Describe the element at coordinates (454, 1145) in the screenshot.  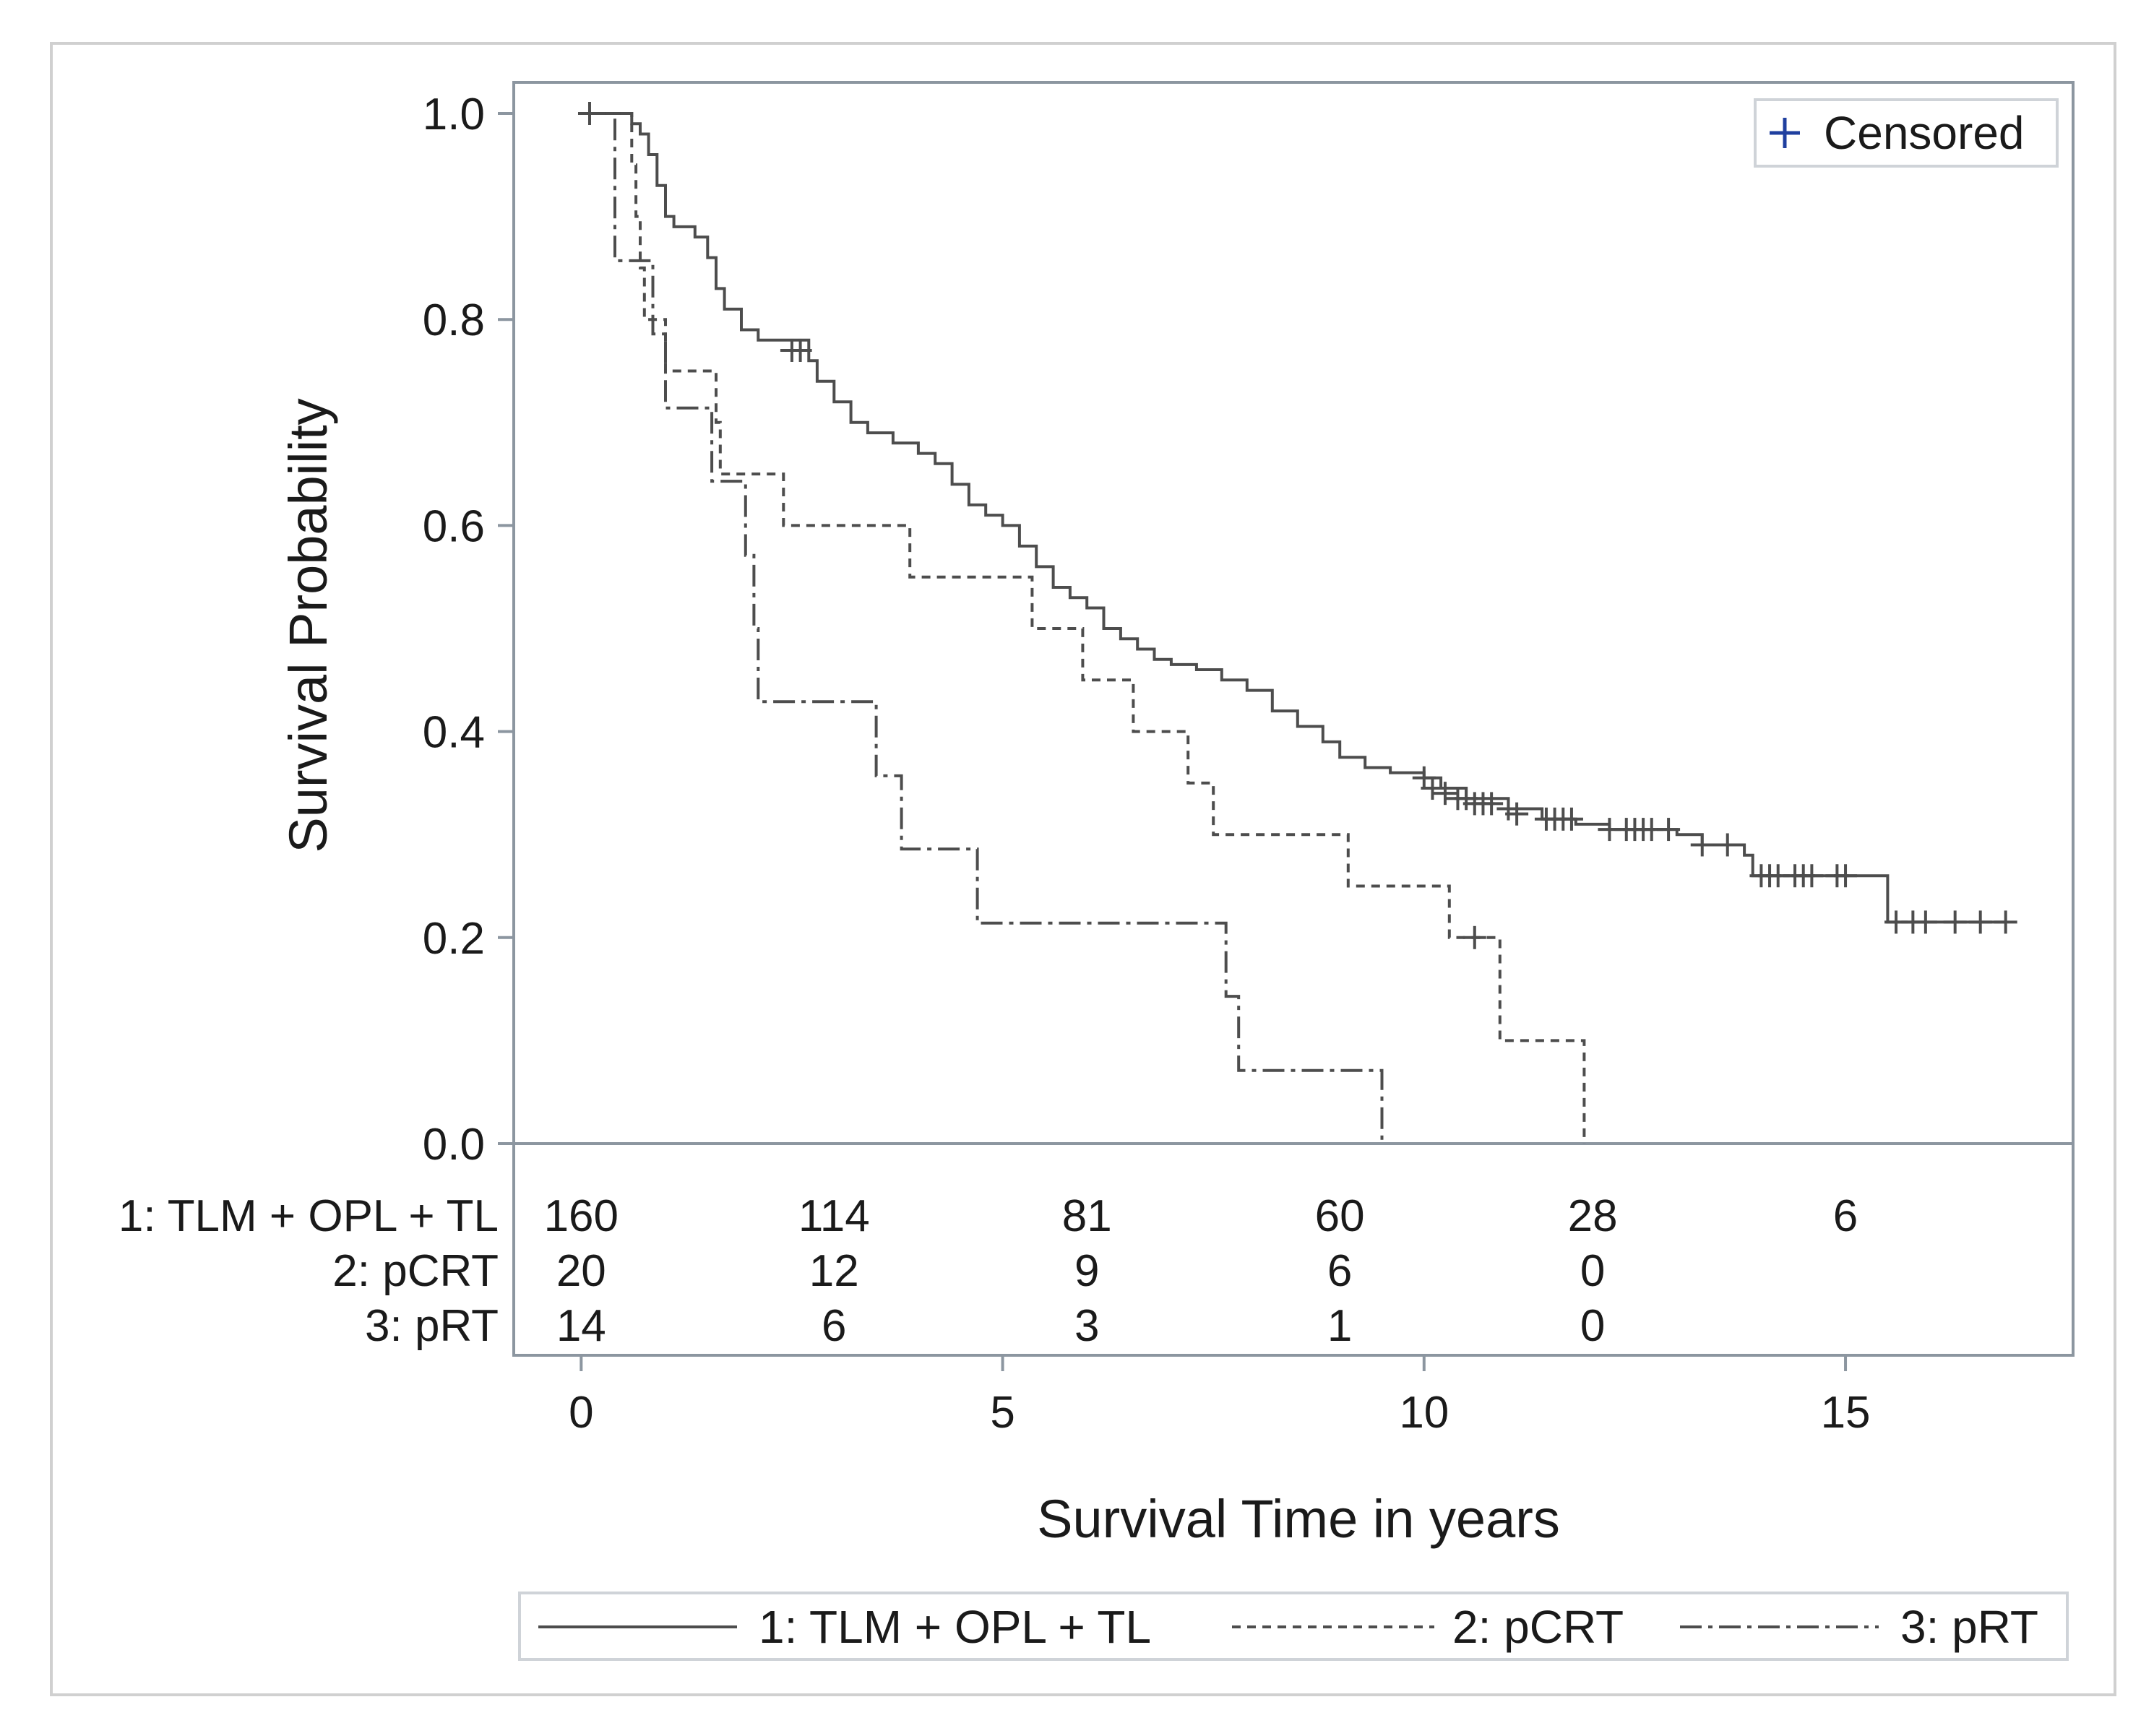
I see `y-tick-label: 0.0` at that location.